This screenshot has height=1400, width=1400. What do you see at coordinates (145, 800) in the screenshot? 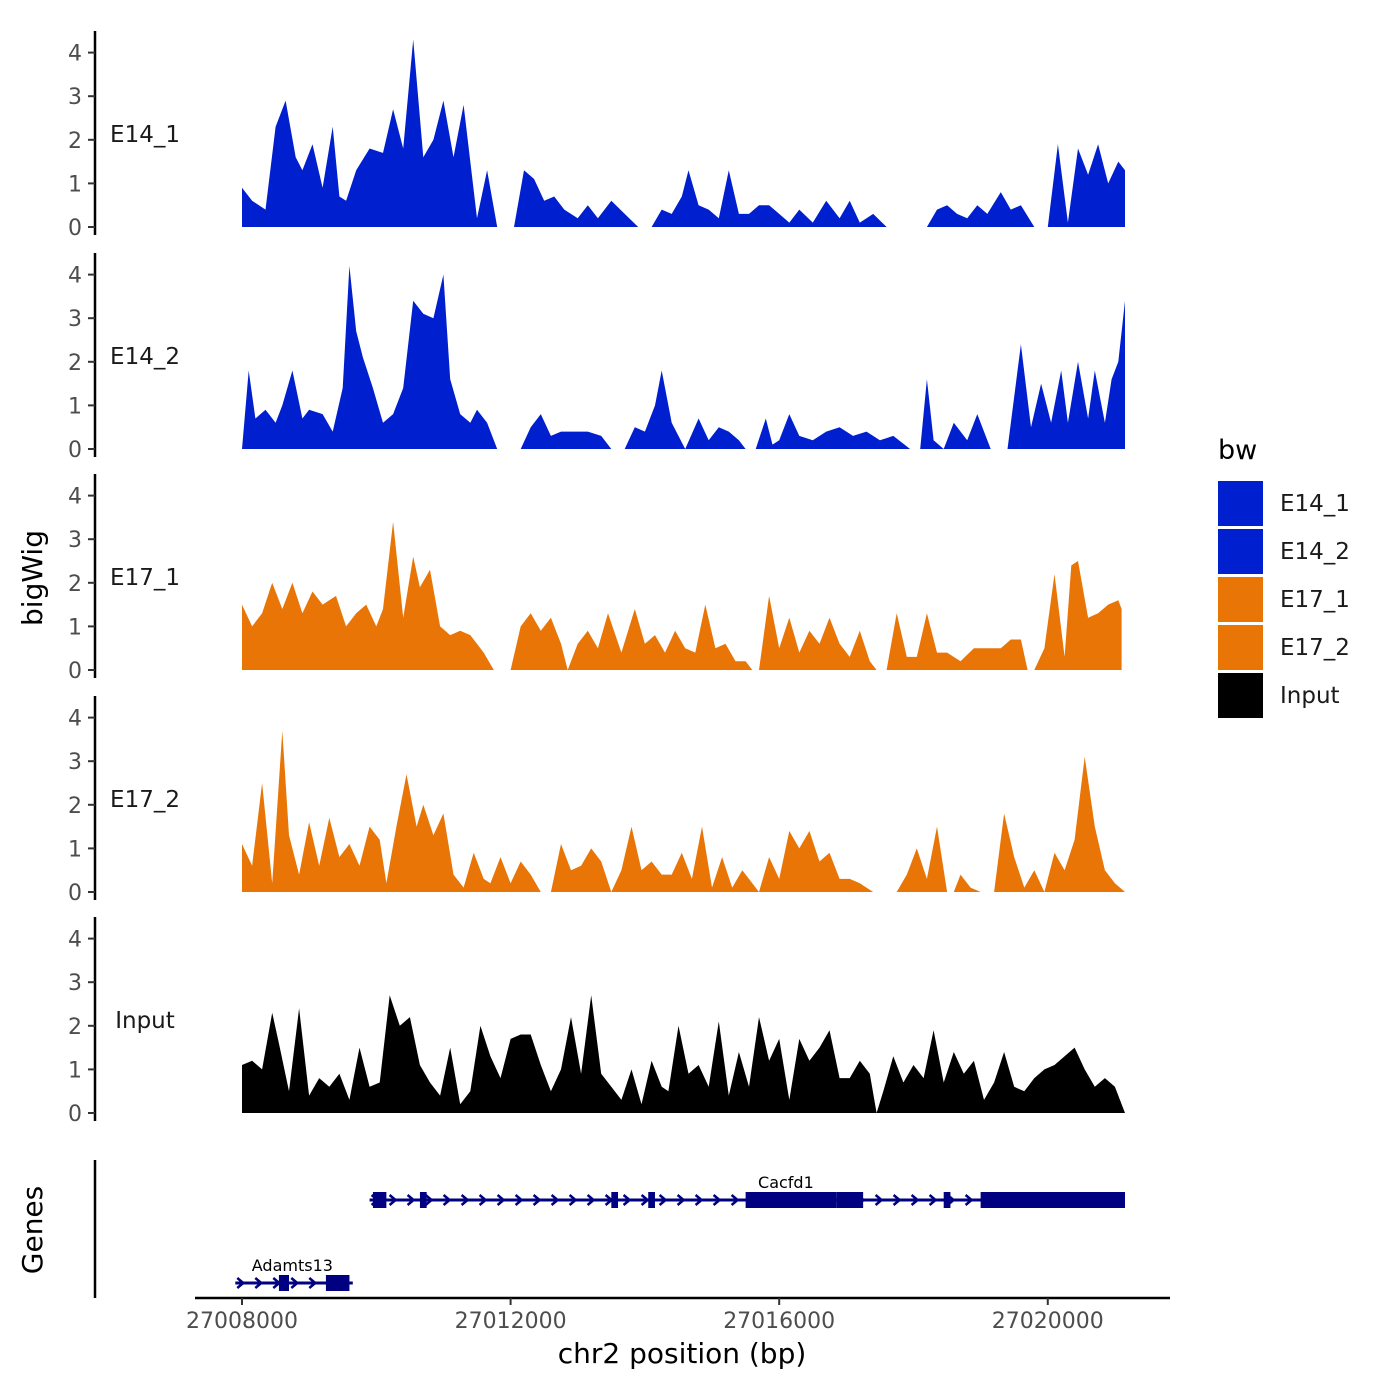
I see `track-label: E17_2` at bounding box center [145, 800].